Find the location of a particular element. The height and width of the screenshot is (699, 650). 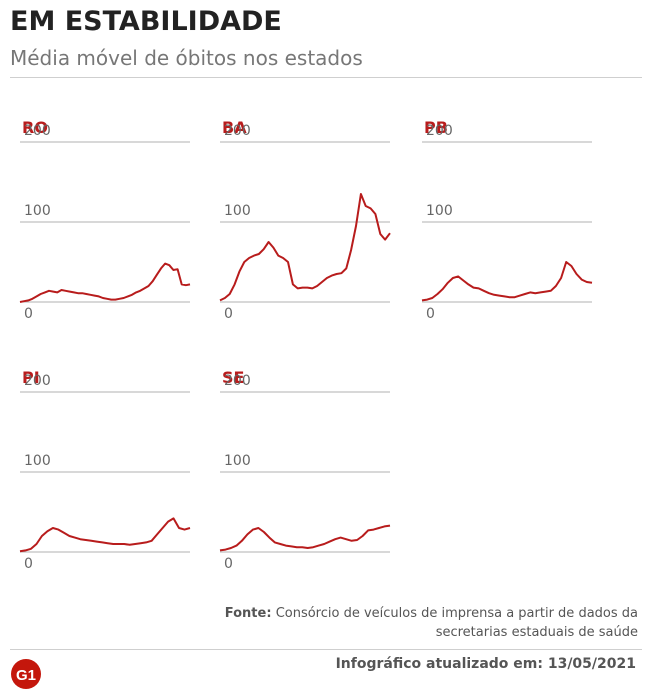

source-label: Fonte: is located at coordinates (248, 613).